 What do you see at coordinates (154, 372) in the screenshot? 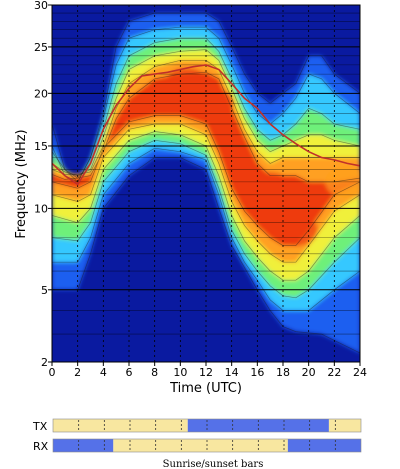
I see `x-tick-label: 8` at bounding box center [154, 372].